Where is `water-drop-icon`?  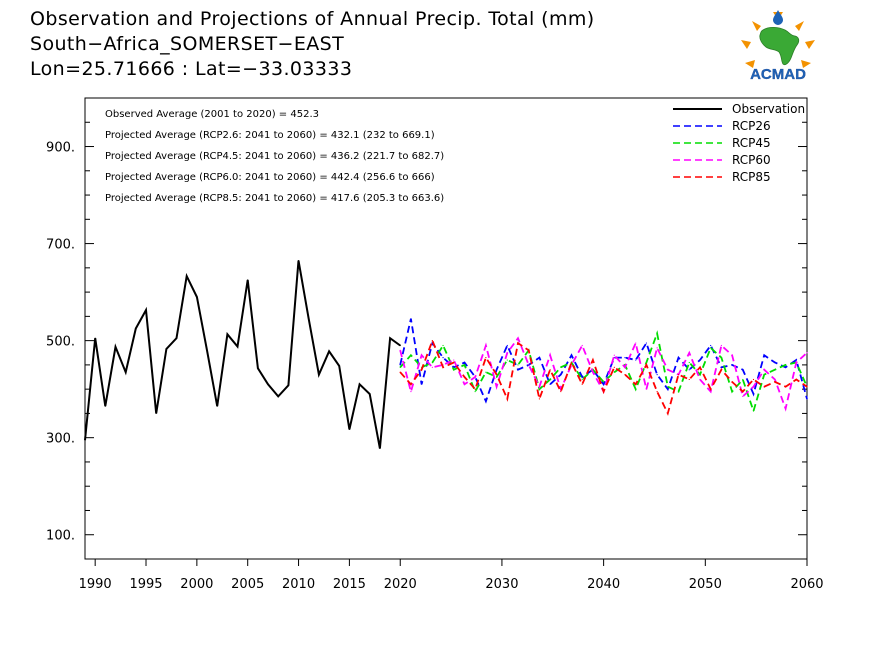
water-drop-icon is located at coordinates (778, 17).